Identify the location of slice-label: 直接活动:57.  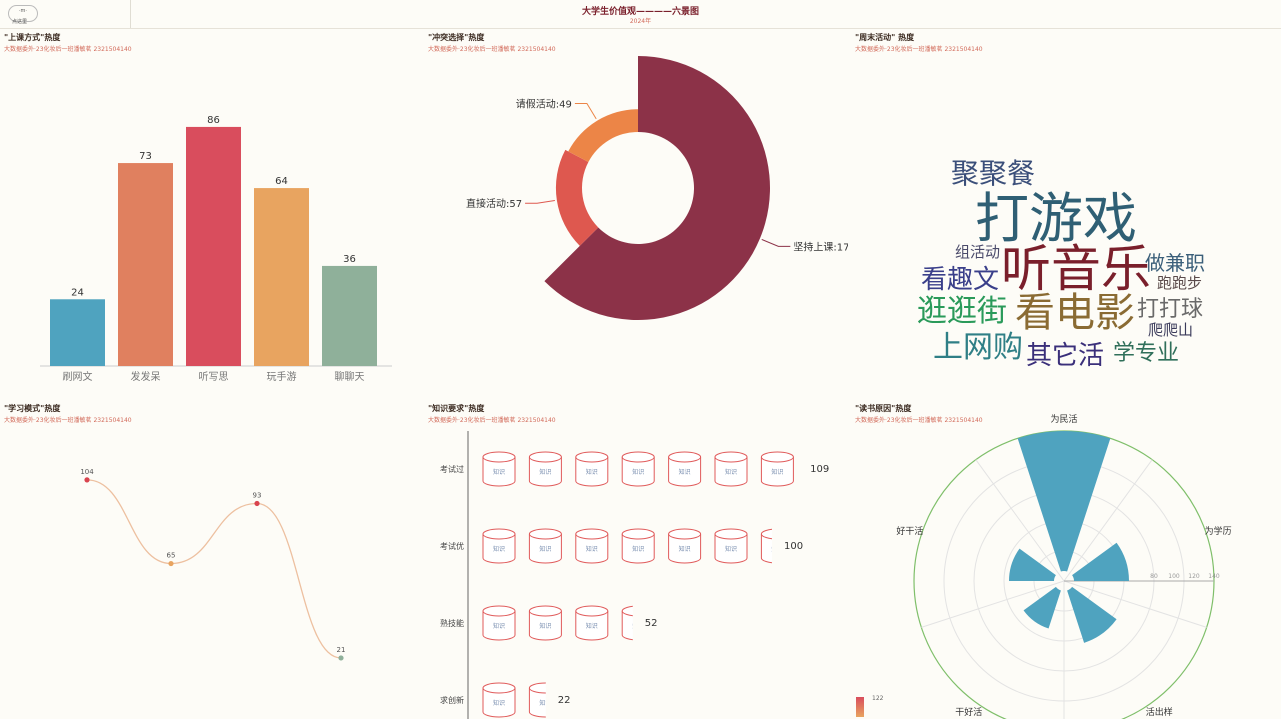
(494, 203).